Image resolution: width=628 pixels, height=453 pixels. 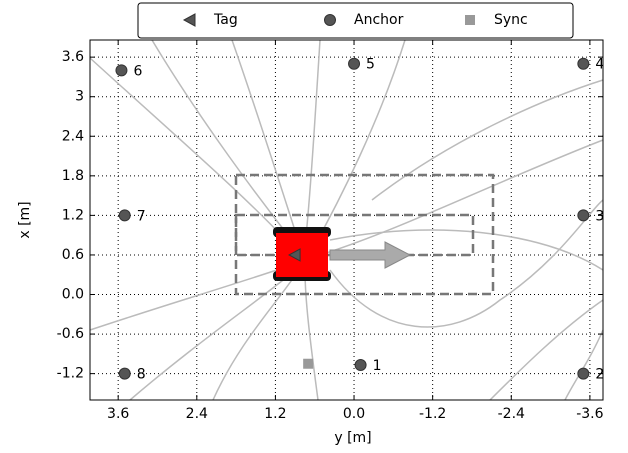 I want to click on point-label: 3, so click(x=599, y=216).